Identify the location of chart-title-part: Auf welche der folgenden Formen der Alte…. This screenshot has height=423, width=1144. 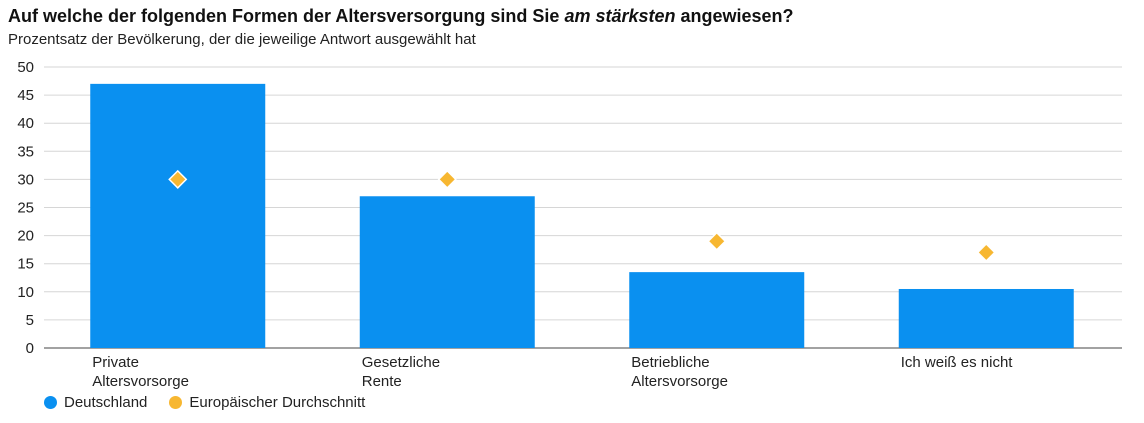
(286, 16).